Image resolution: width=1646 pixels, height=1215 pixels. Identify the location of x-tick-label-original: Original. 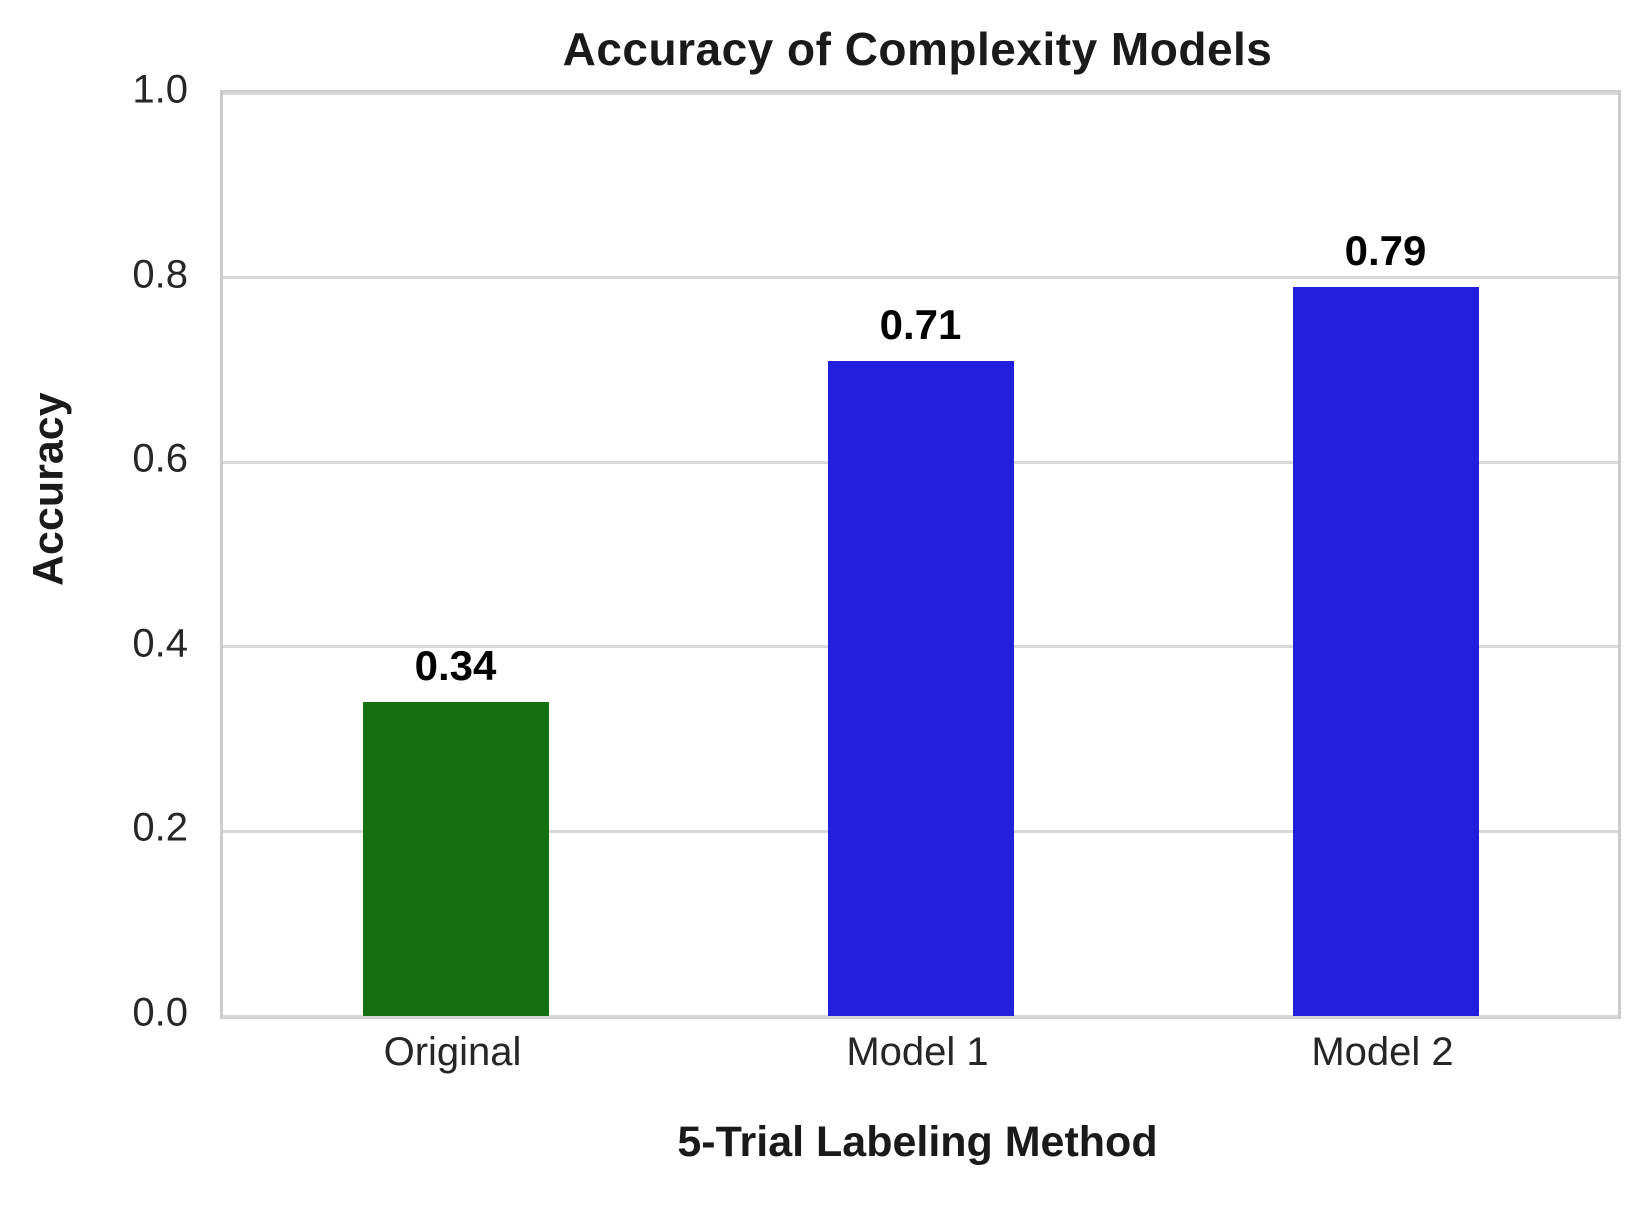
(452, 1052).